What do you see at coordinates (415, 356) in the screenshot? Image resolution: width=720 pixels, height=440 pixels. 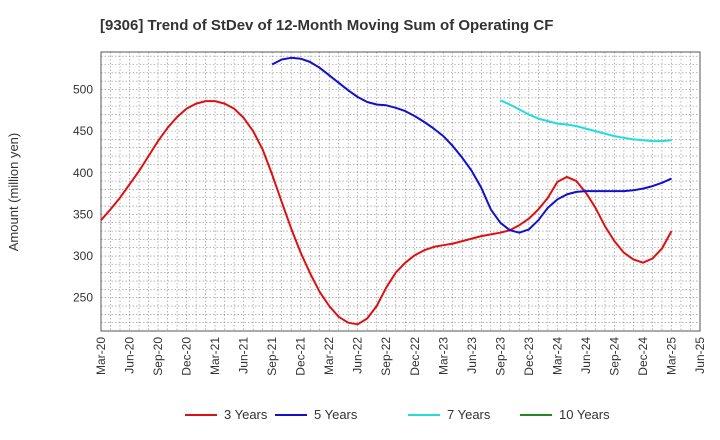 I see `x-tick-label: Dec-22` at bounding box center [415, 356].